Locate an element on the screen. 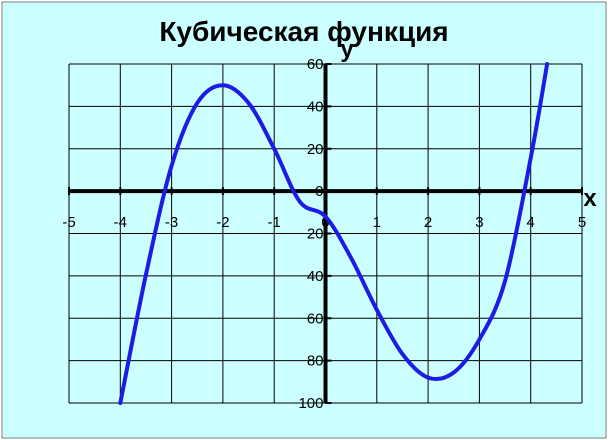 This screenshot has width=608, height=440. x-tick-label: -4 is located at coordinates (120, 222).